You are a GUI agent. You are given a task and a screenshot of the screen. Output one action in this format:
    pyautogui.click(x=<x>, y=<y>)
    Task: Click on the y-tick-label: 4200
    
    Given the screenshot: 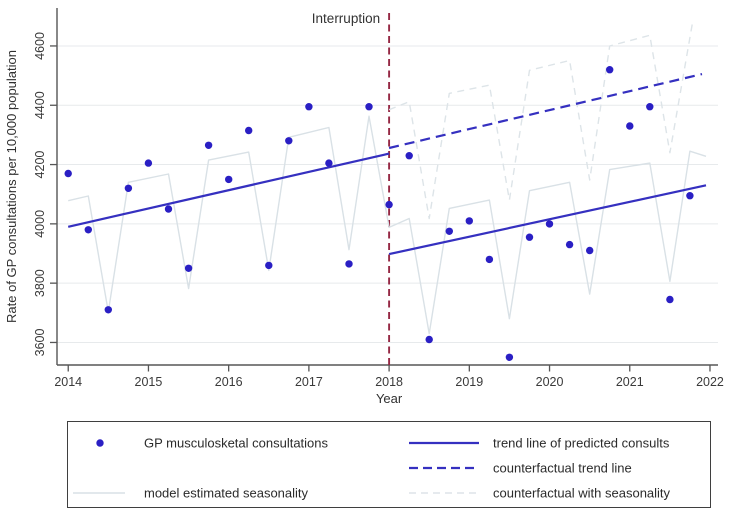 What is the action you would take?
    pyautogui.click(x=40, y=165)
    